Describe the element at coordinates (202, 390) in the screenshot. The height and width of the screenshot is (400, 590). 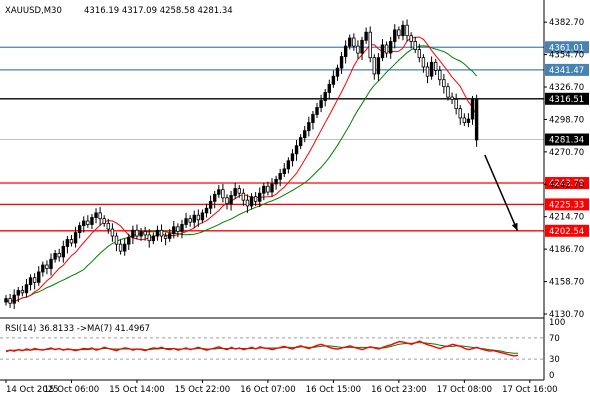
I see `x-tick-label: 15 Oct 22:00` at that location.